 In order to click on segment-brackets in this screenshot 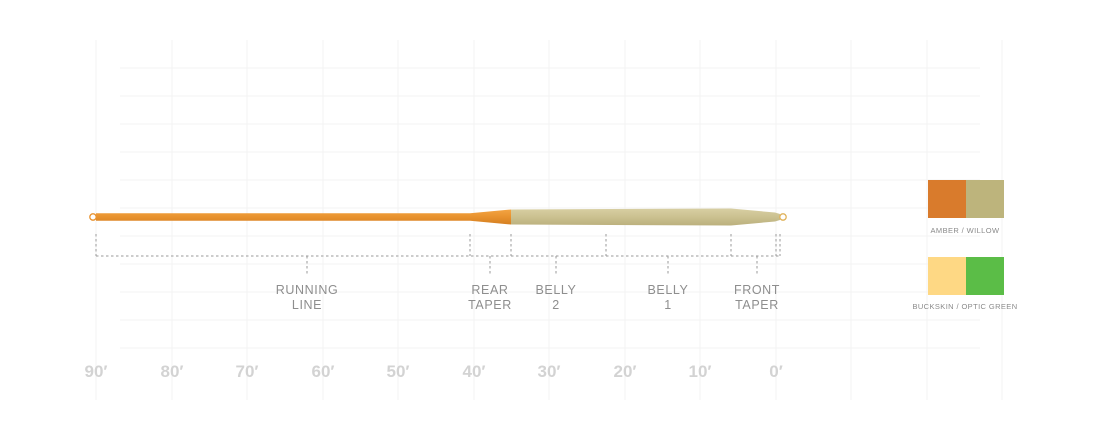, I will do `click(438, 255)`.